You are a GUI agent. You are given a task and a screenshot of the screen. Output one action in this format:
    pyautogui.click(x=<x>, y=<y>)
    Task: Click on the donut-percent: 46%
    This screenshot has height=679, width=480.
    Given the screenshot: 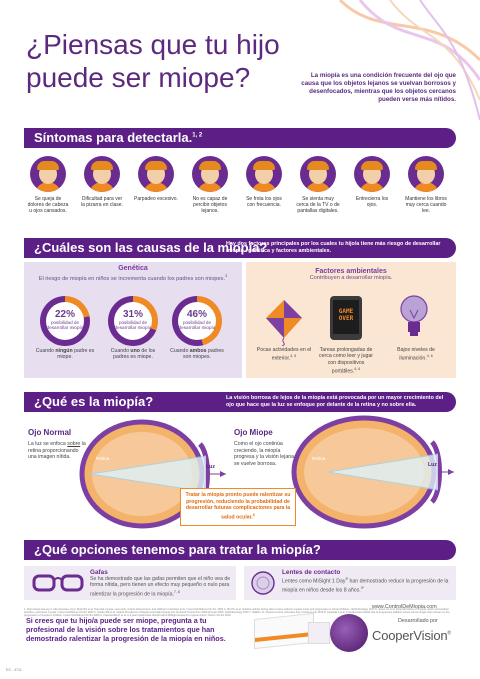 What is the action you would take?
    pyautogui.click(x=196, y=314)
    